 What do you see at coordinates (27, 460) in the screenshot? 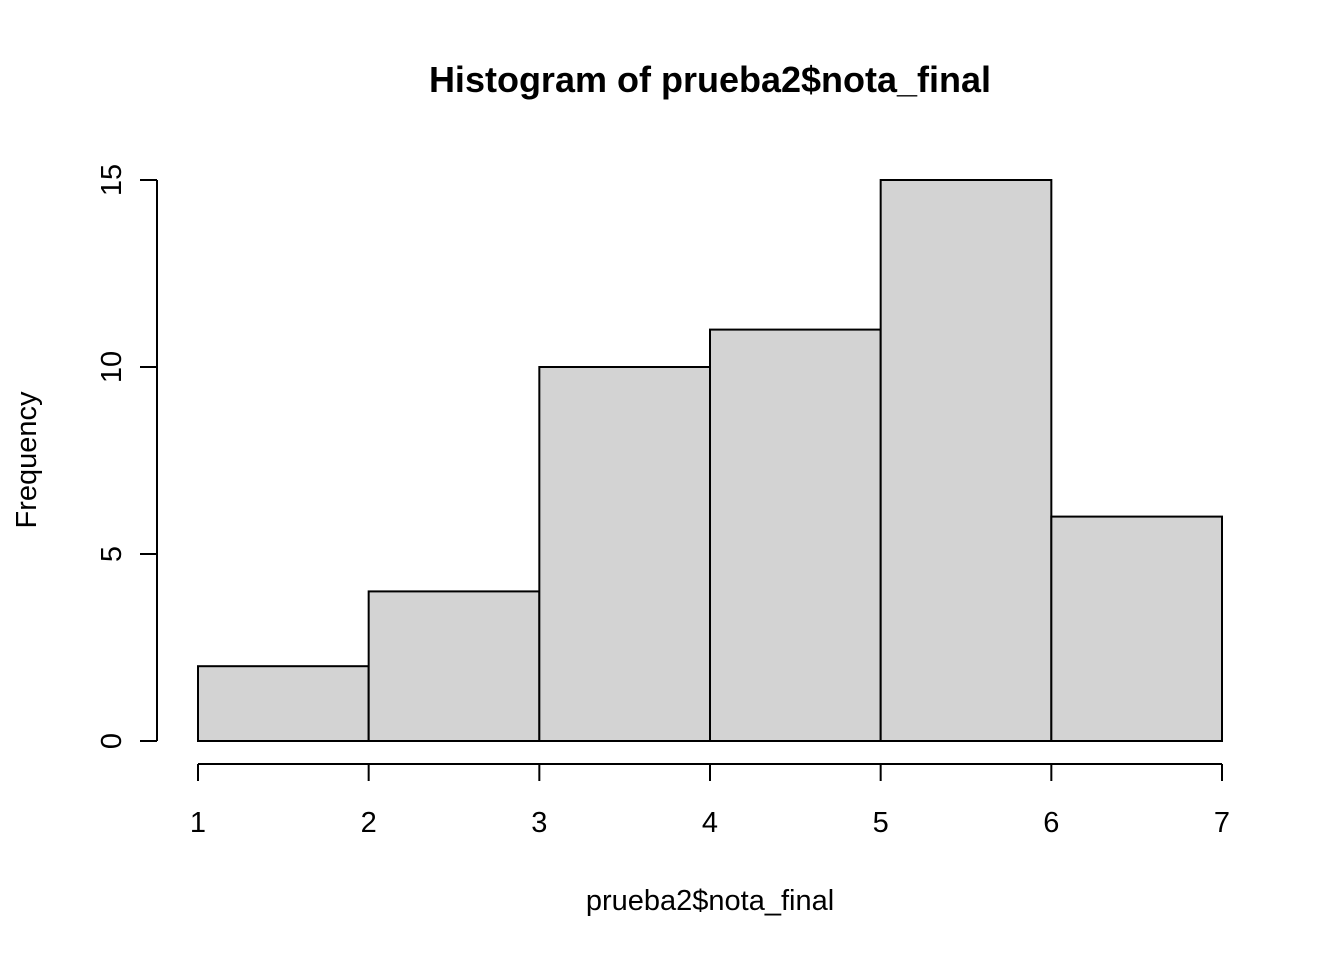
I see `y-axis-label: Frequency` at bounding box center [27, 460].